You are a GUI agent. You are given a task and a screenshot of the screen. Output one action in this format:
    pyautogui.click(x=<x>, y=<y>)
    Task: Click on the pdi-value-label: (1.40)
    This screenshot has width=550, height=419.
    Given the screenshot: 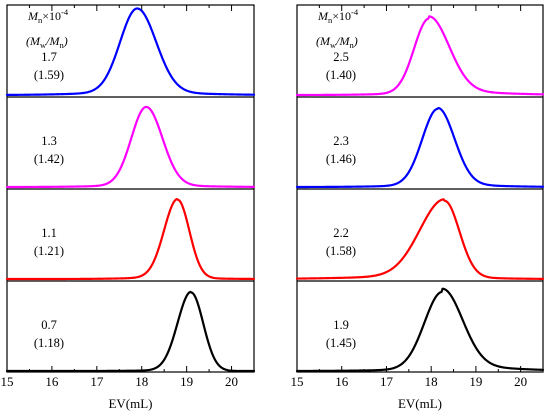 What is the action you would take?
    pyautogui.click(x=341, y=75)
    